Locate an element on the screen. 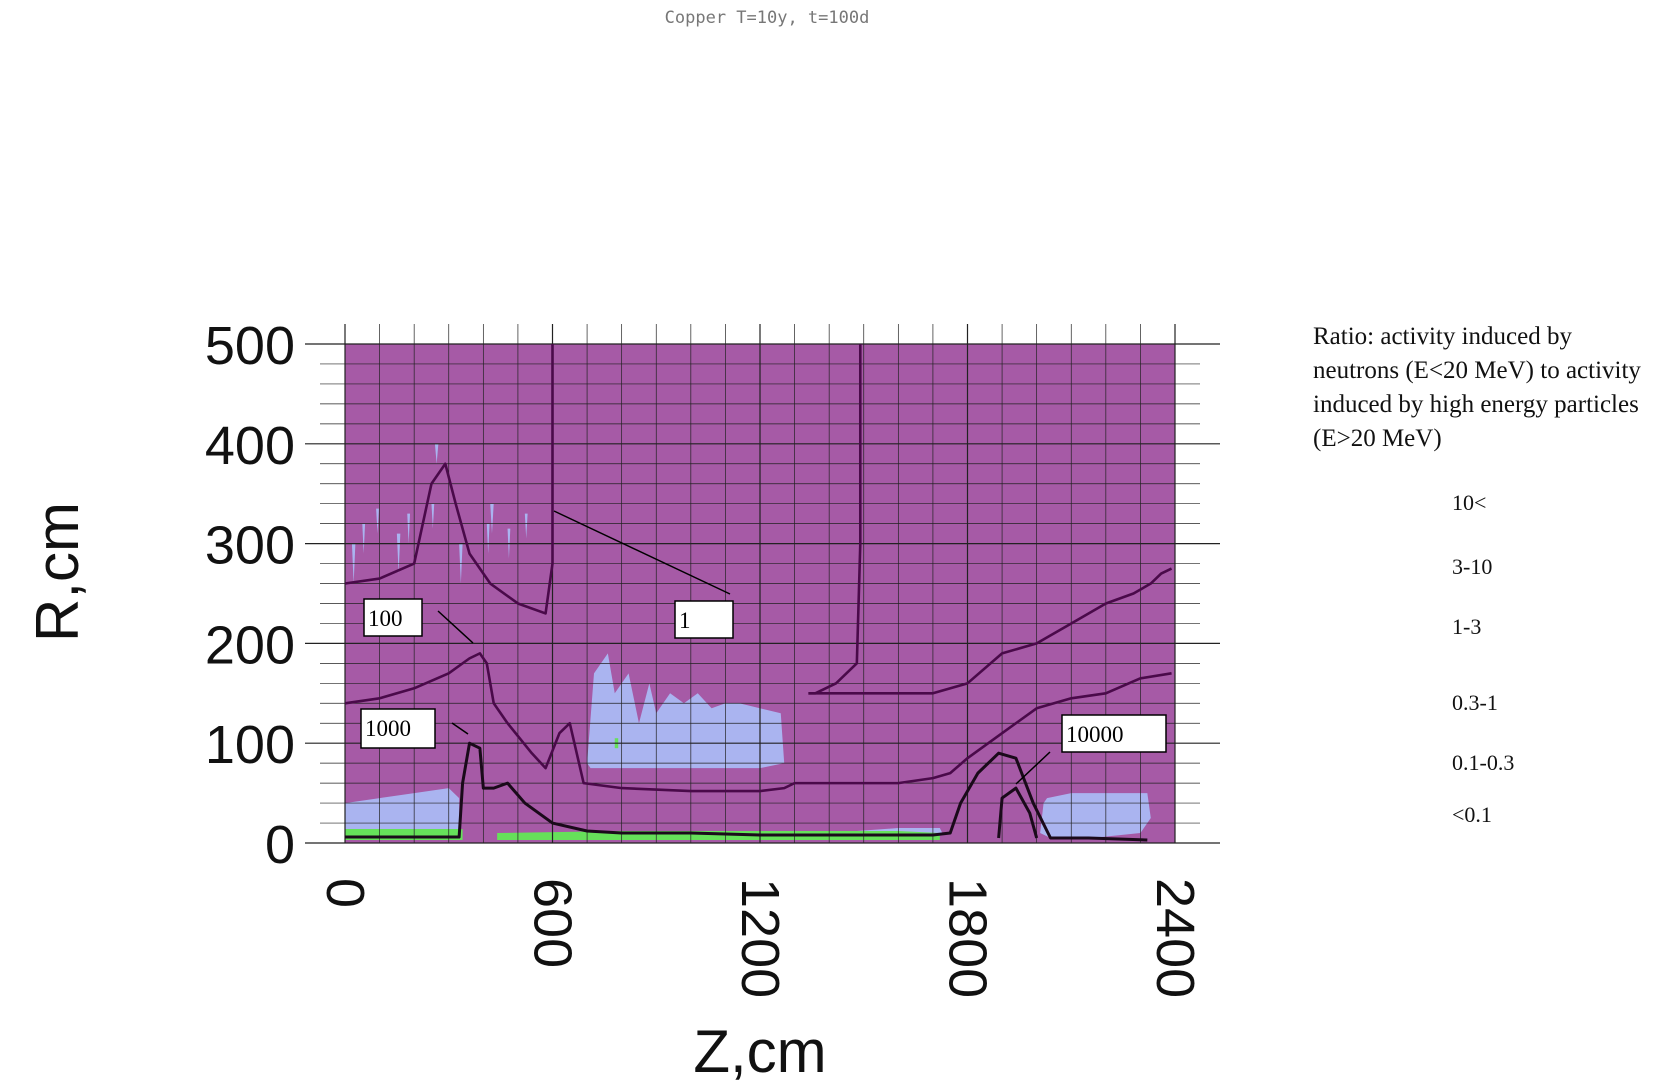 The image size is (1671, 1080). y-axis-label: R,cm is located at coordinates (57, 572).